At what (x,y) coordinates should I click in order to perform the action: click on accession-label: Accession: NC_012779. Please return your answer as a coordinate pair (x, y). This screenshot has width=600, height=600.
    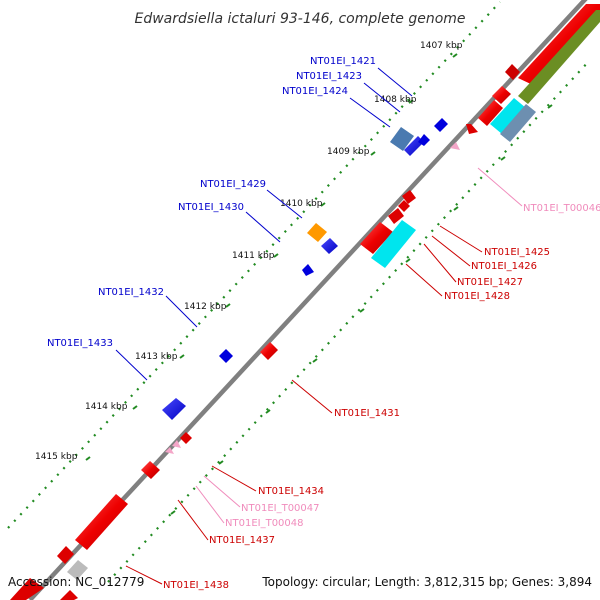
    Looking at the image, I should click on (76, 582).